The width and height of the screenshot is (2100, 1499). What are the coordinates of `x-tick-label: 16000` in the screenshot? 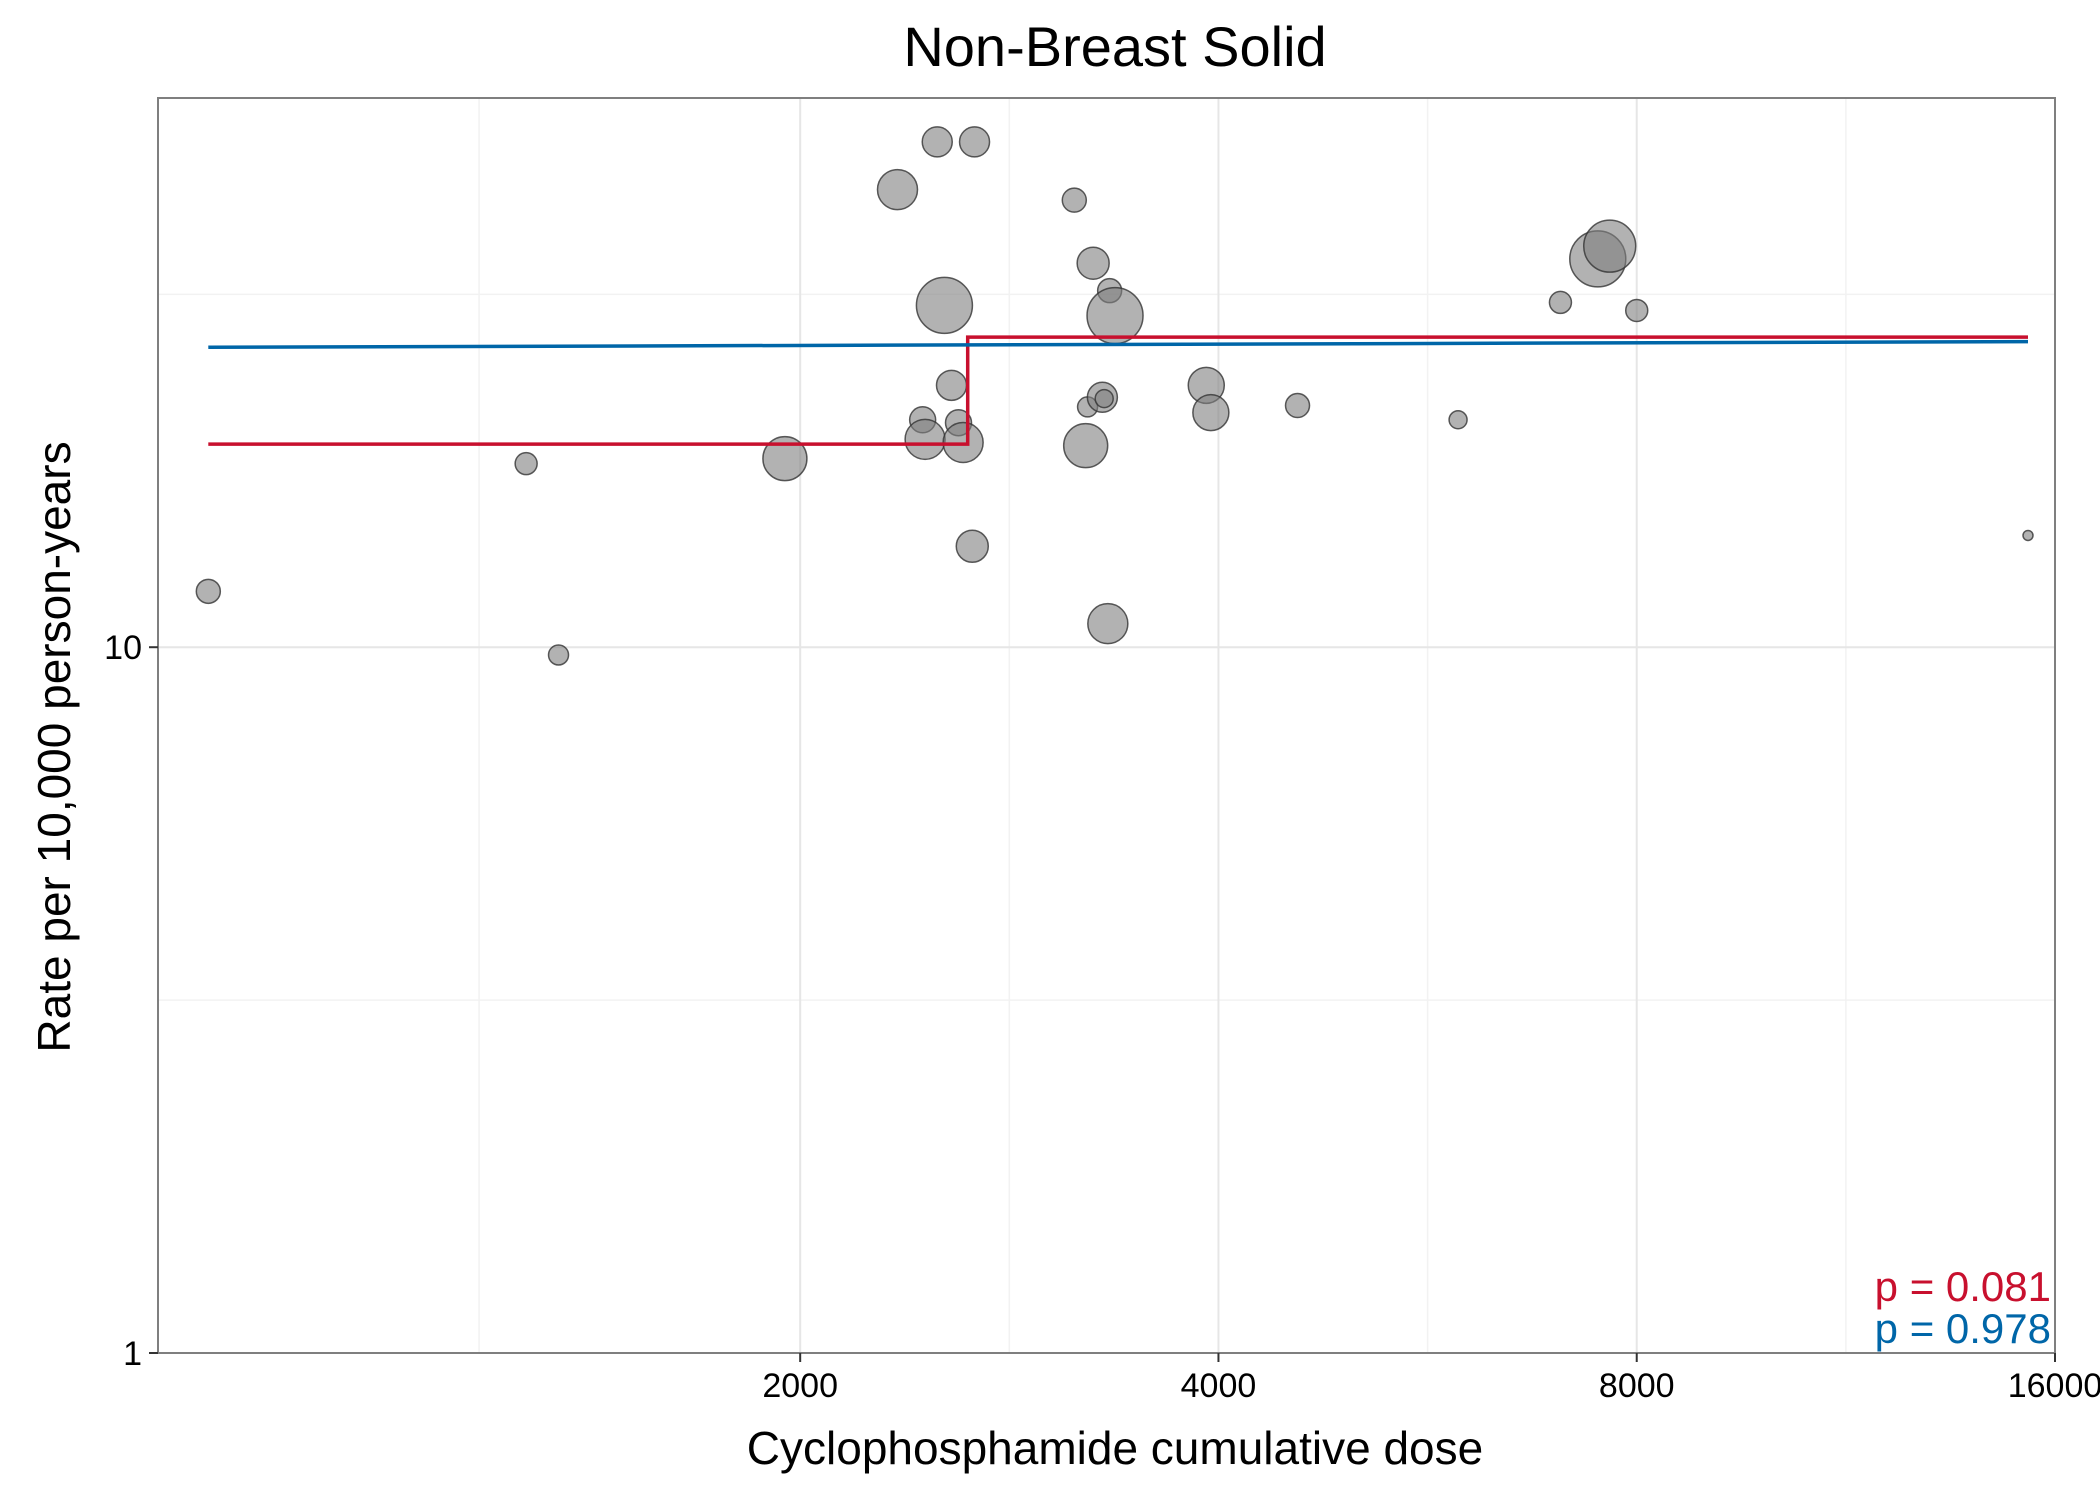 It's located at (2054, 1386).